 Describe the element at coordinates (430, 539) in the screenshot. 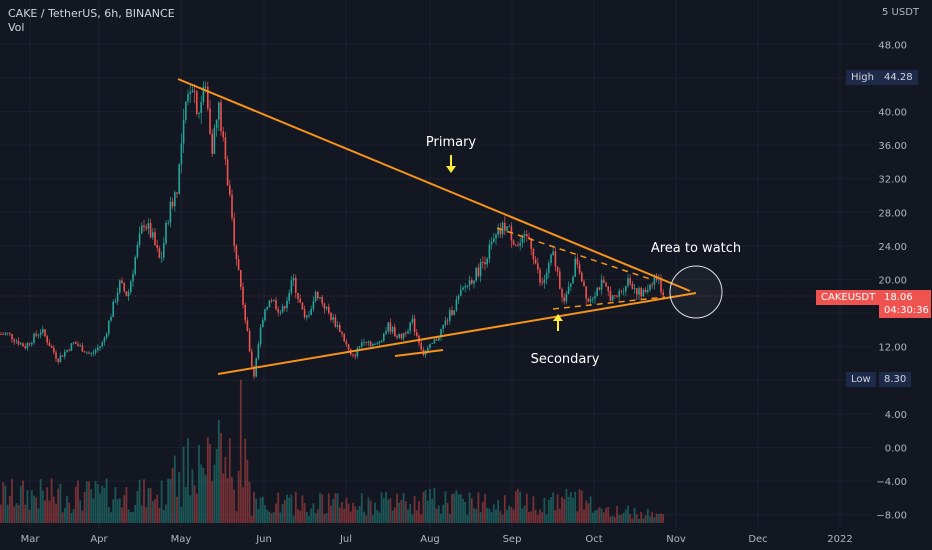

I see `time-tick-label: Aug` at that location.